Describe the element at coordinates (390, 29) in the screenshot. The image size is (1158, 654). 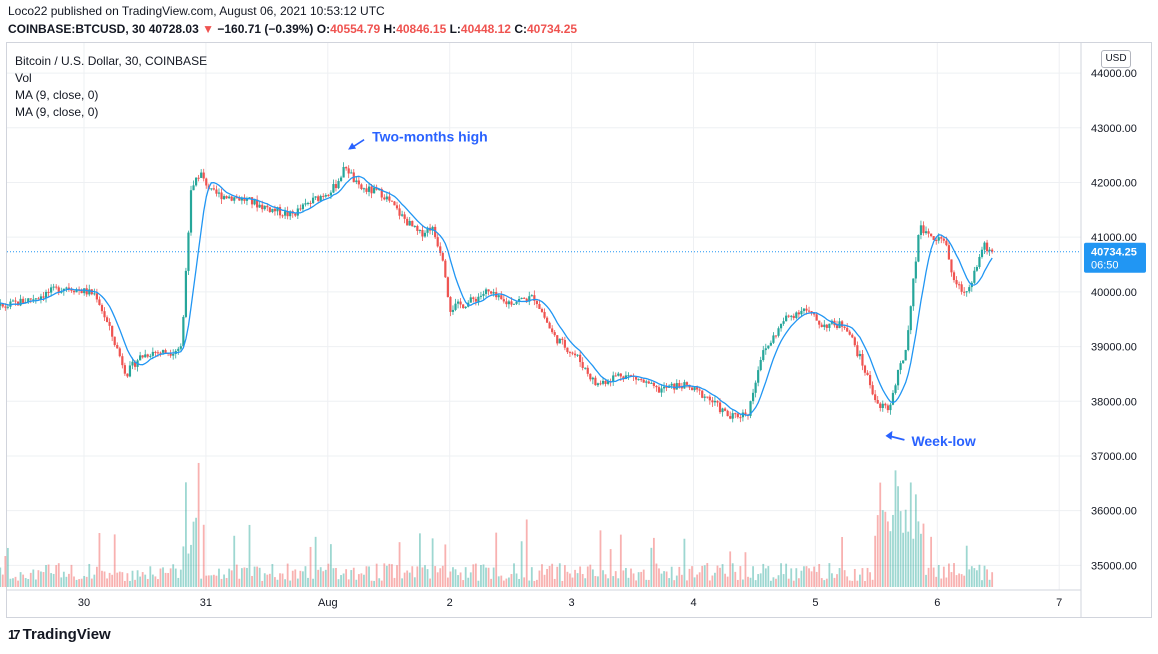
I see `high-label: H:` at that location.